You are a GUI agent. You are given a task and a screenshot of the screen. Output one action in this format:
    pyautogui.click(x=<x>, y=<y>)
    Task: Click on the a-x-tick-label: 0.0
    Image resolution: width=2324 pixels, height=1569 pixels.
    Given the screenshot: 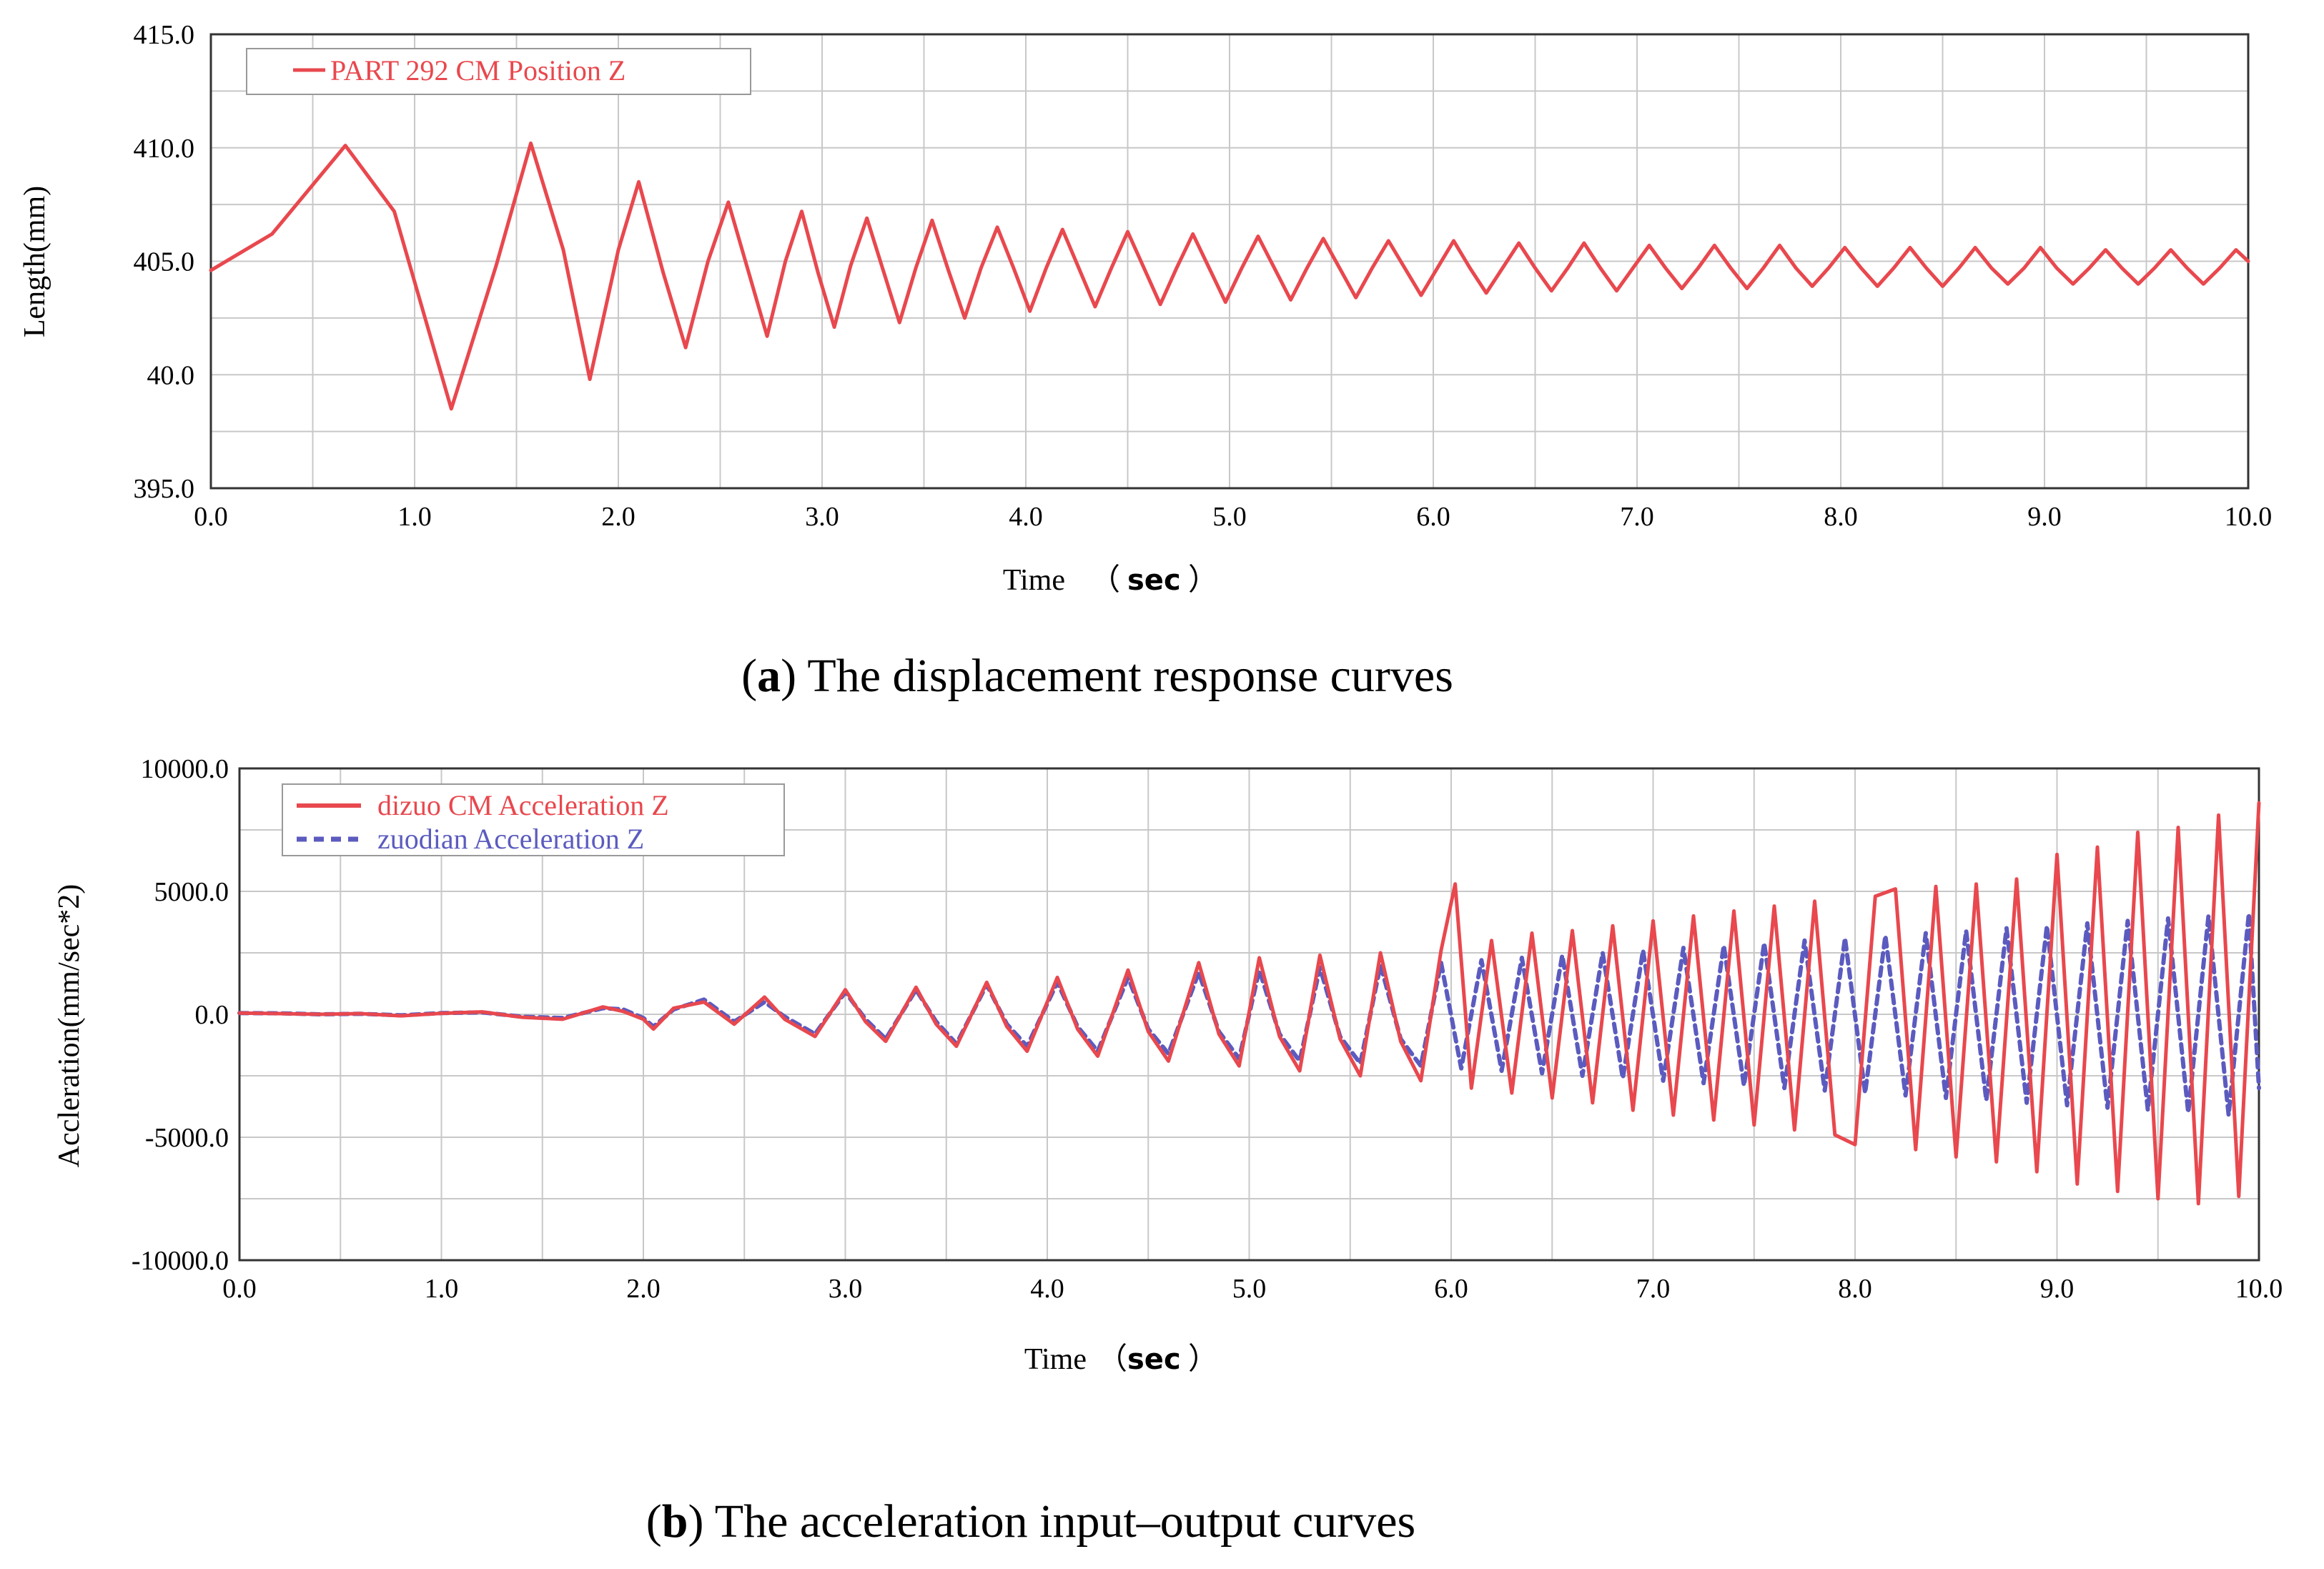 What is the action you would take?
    pyautogui.click(x=211, y=517)
    